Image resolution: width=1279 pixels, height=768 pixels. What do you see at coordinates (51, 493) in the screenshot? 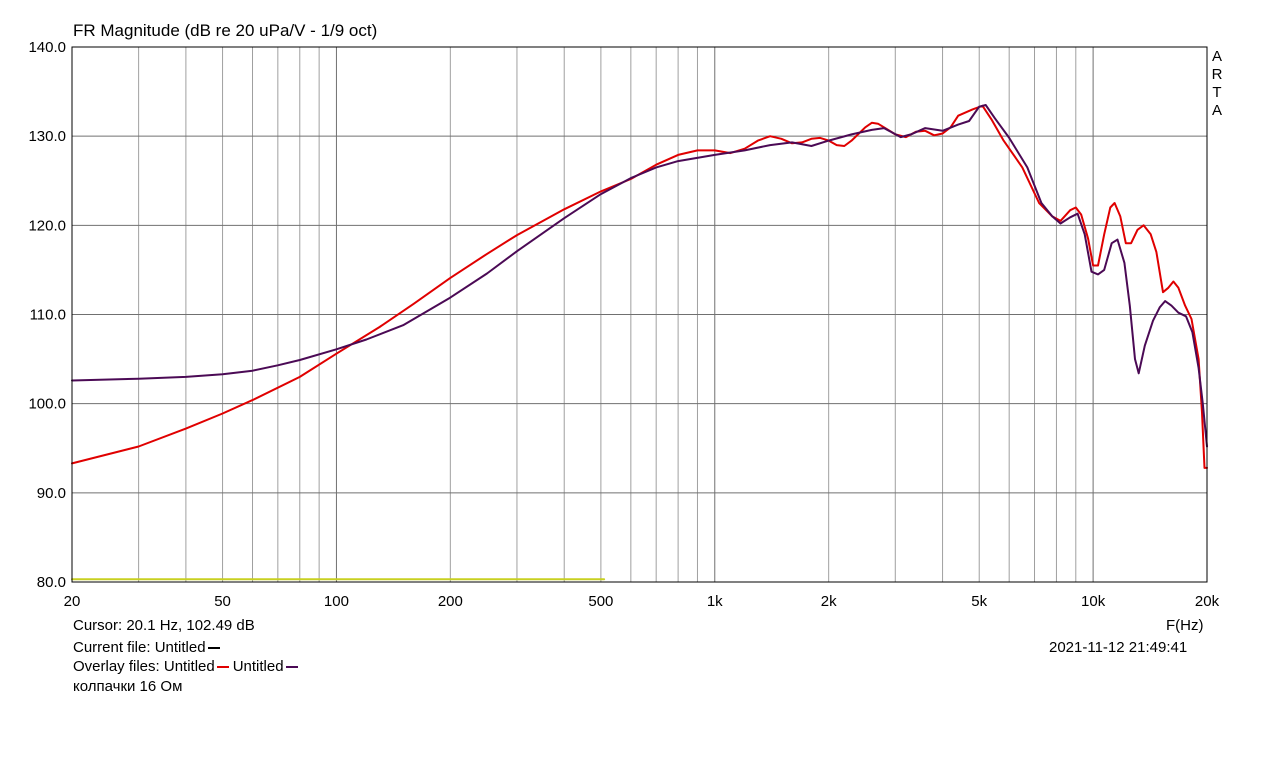
I see `y-tick-label: 90.0` at bounding box center [51, 493].